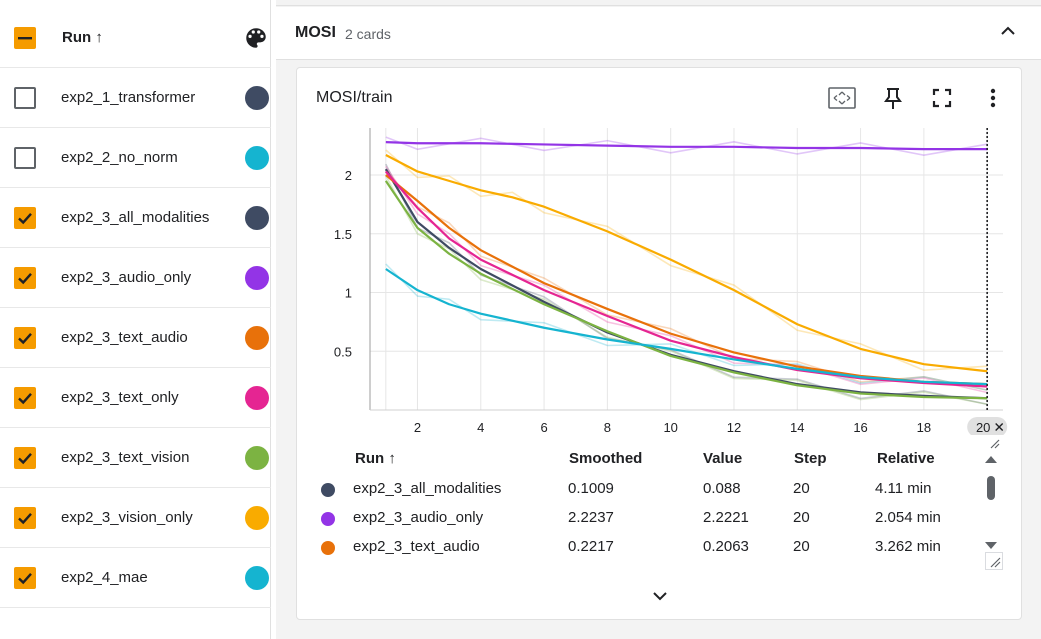 This screenshot has width=1041, height=639. Describe the element at coordinates (991, 459) in the screenshot. I see `scroll-up-icon` at that location.